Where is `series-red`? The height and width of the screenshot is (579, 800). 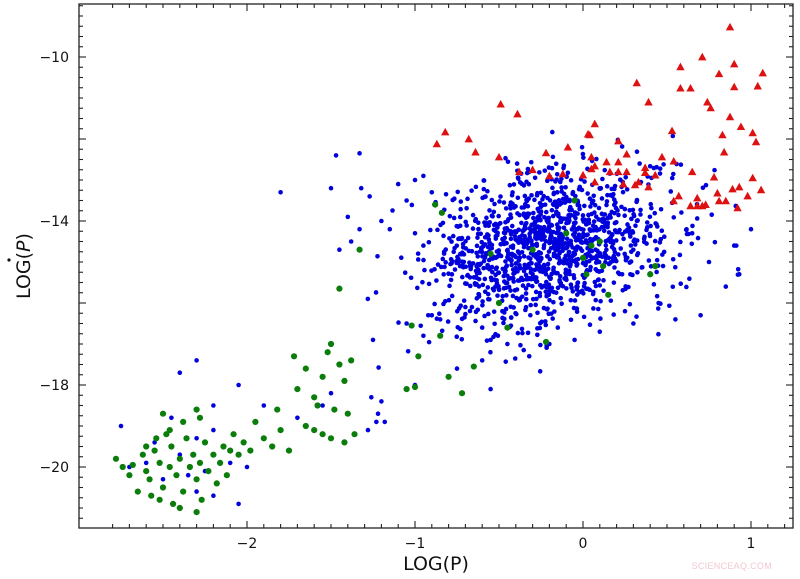 series-red is located at coordinates (599, 117).